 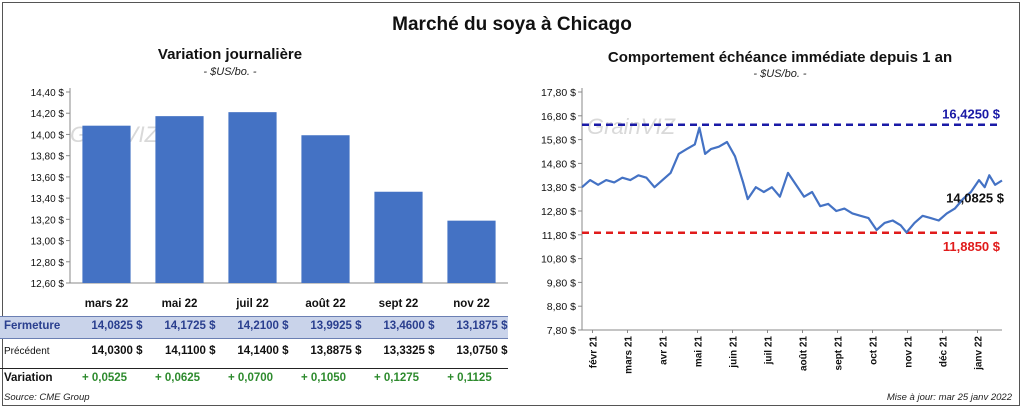 I want to click on y-tick-label: 16,80 $, so click(x=558, y=117).